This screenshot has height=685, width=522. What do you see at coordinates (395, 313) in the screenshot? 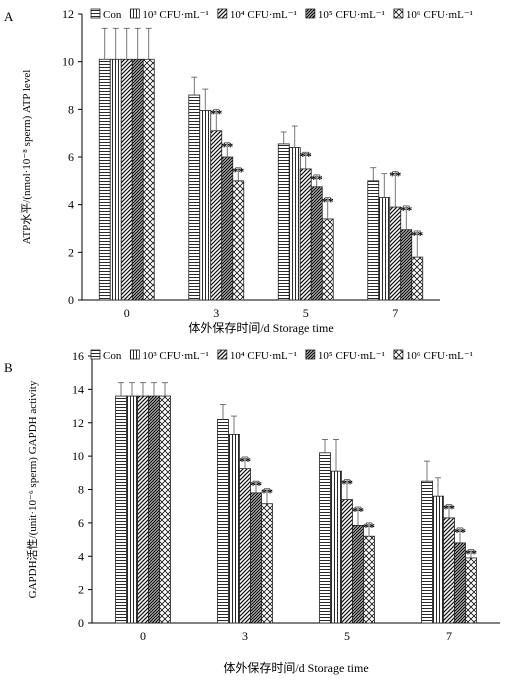
I see `x-tick-label: 7` at bounding box center [395, 313].